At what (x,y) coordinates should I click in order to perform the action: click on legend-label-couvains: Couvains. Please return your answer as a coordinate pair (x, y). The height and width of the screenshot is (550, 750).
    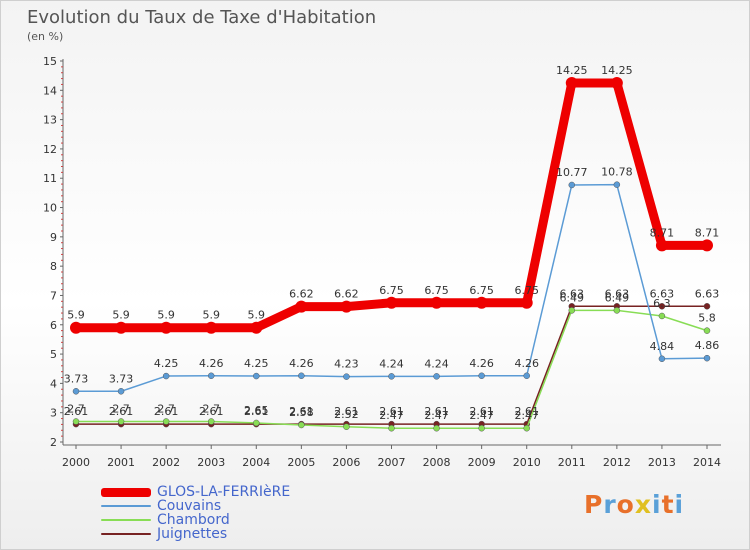
    Looking at the image, I should click on (189, 506).